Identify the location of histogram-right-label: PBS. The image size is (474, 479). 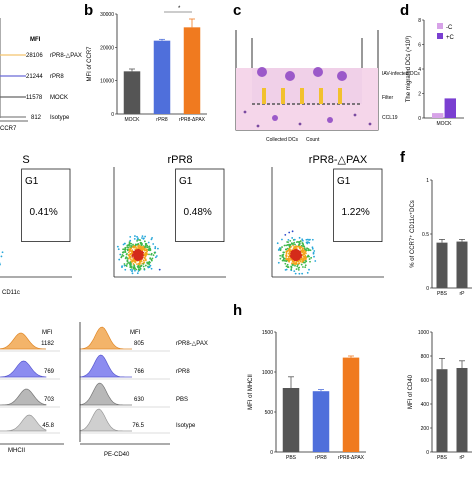
(182, 400).